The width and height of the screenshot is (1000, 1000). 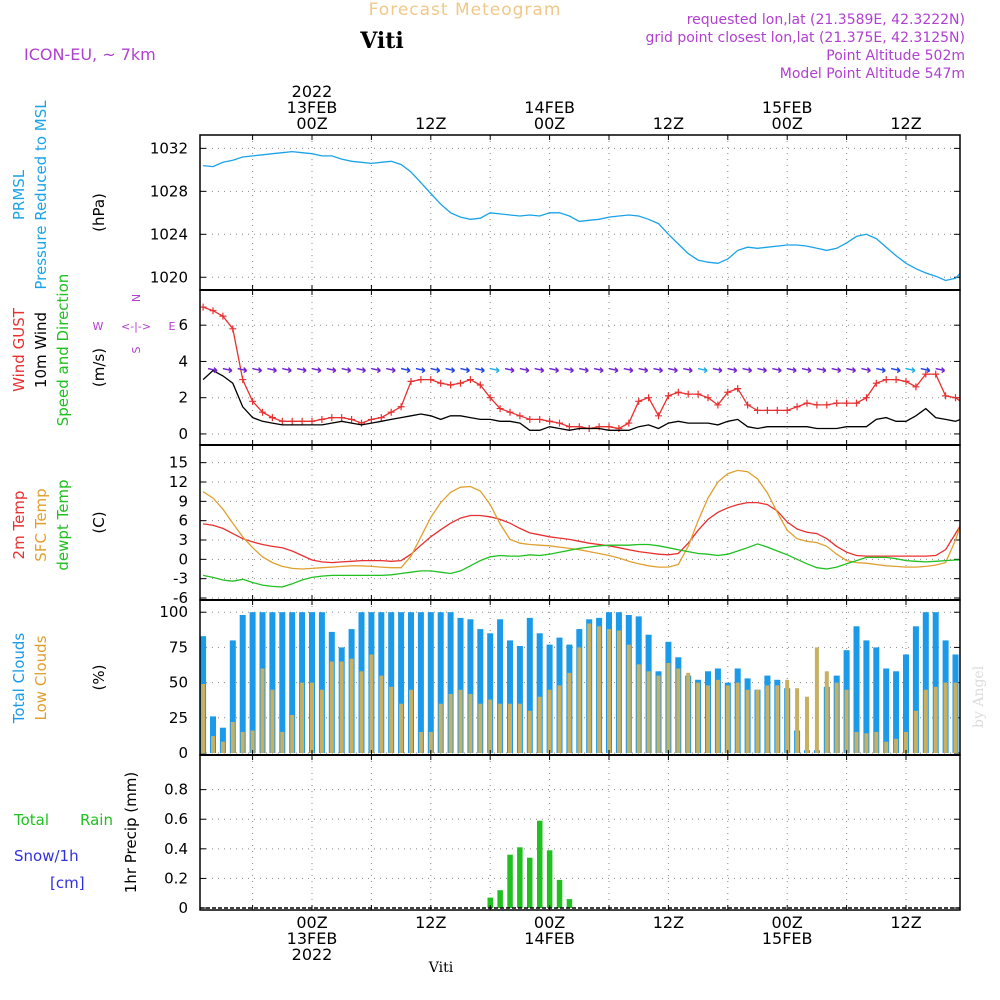 What do you see at coordinates (90, 54) in the screenshot?
I see `model-label: ICON-EU, ~ 7km` at bounding box center [90, 54].